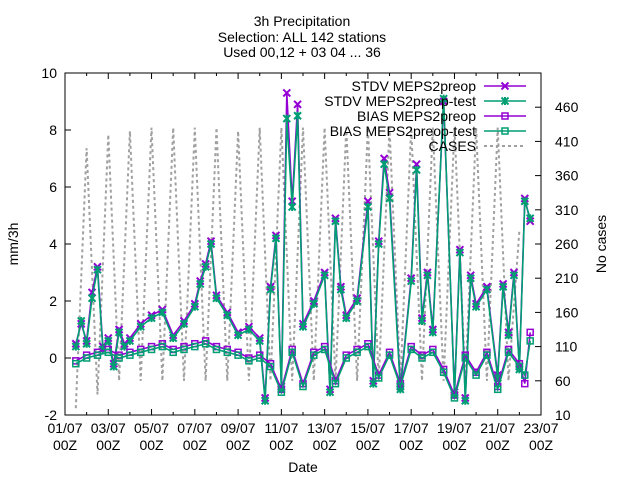 The height and width of the screenshot is (480, 640). What do you see at coordinates (601, 244) in the screenshot?
I see `y2-axis-label: No cases` at bounding box center [601, 244].